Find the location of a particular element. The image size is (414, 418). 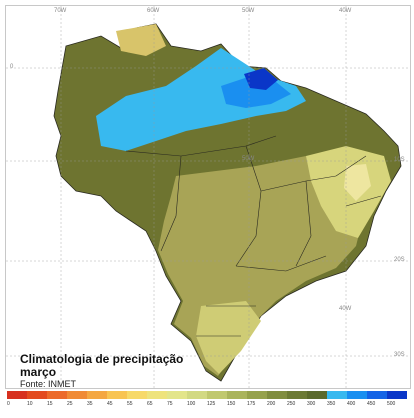

grid-label-10s: 10S is located at coordinates (399, 160).